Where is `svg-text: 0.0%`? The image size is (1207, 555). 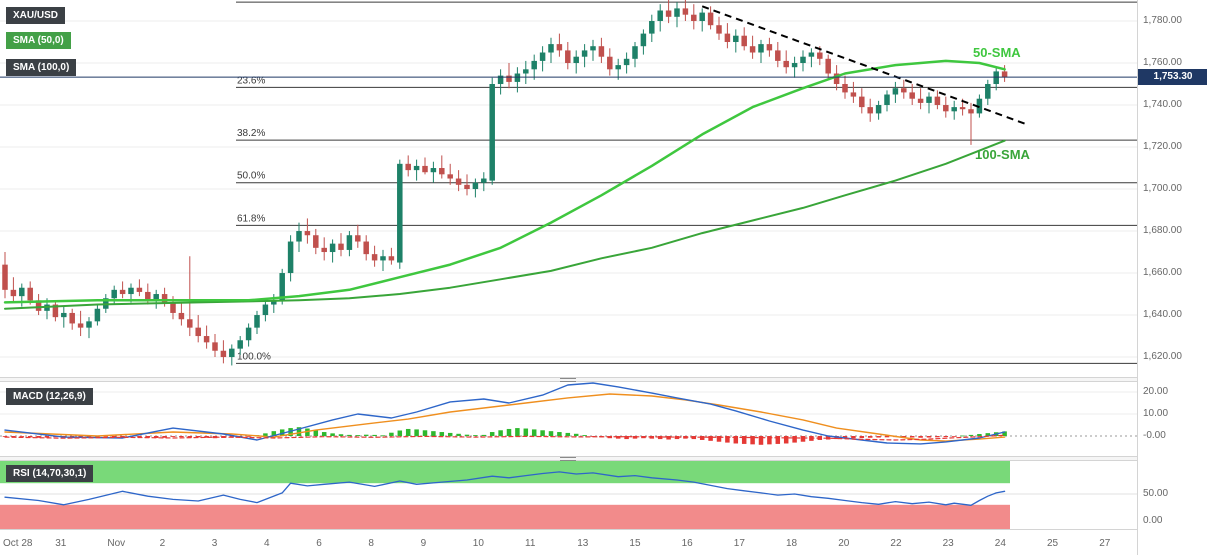 svg-text: 0.0% is located at coordinates (248, 0).